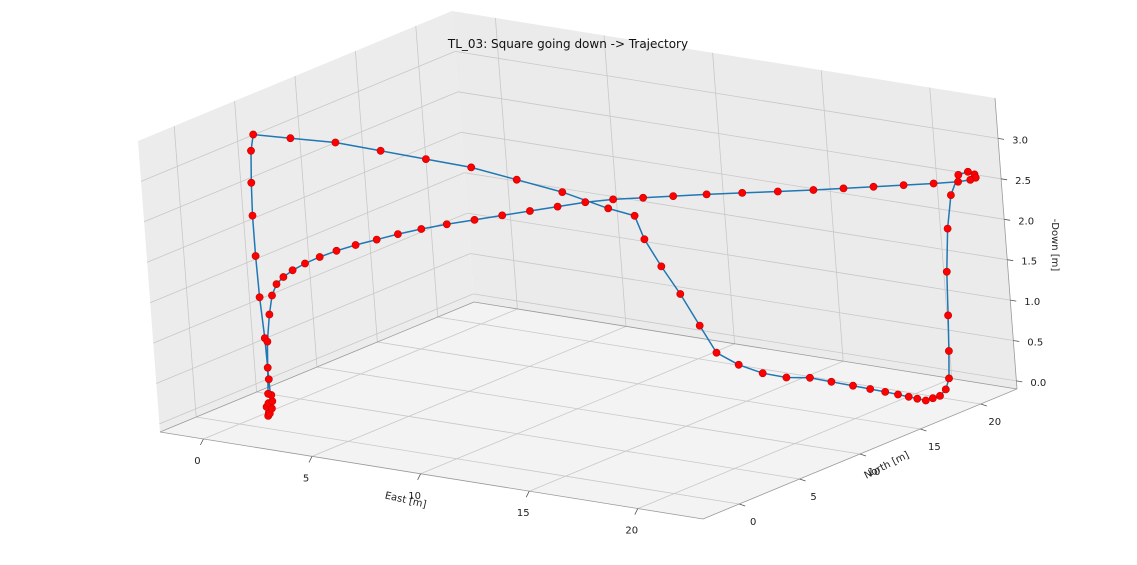 The height and width of the screenshot is (565, 1137). I want to click on y-tick-label: 15, so click(934, 447).